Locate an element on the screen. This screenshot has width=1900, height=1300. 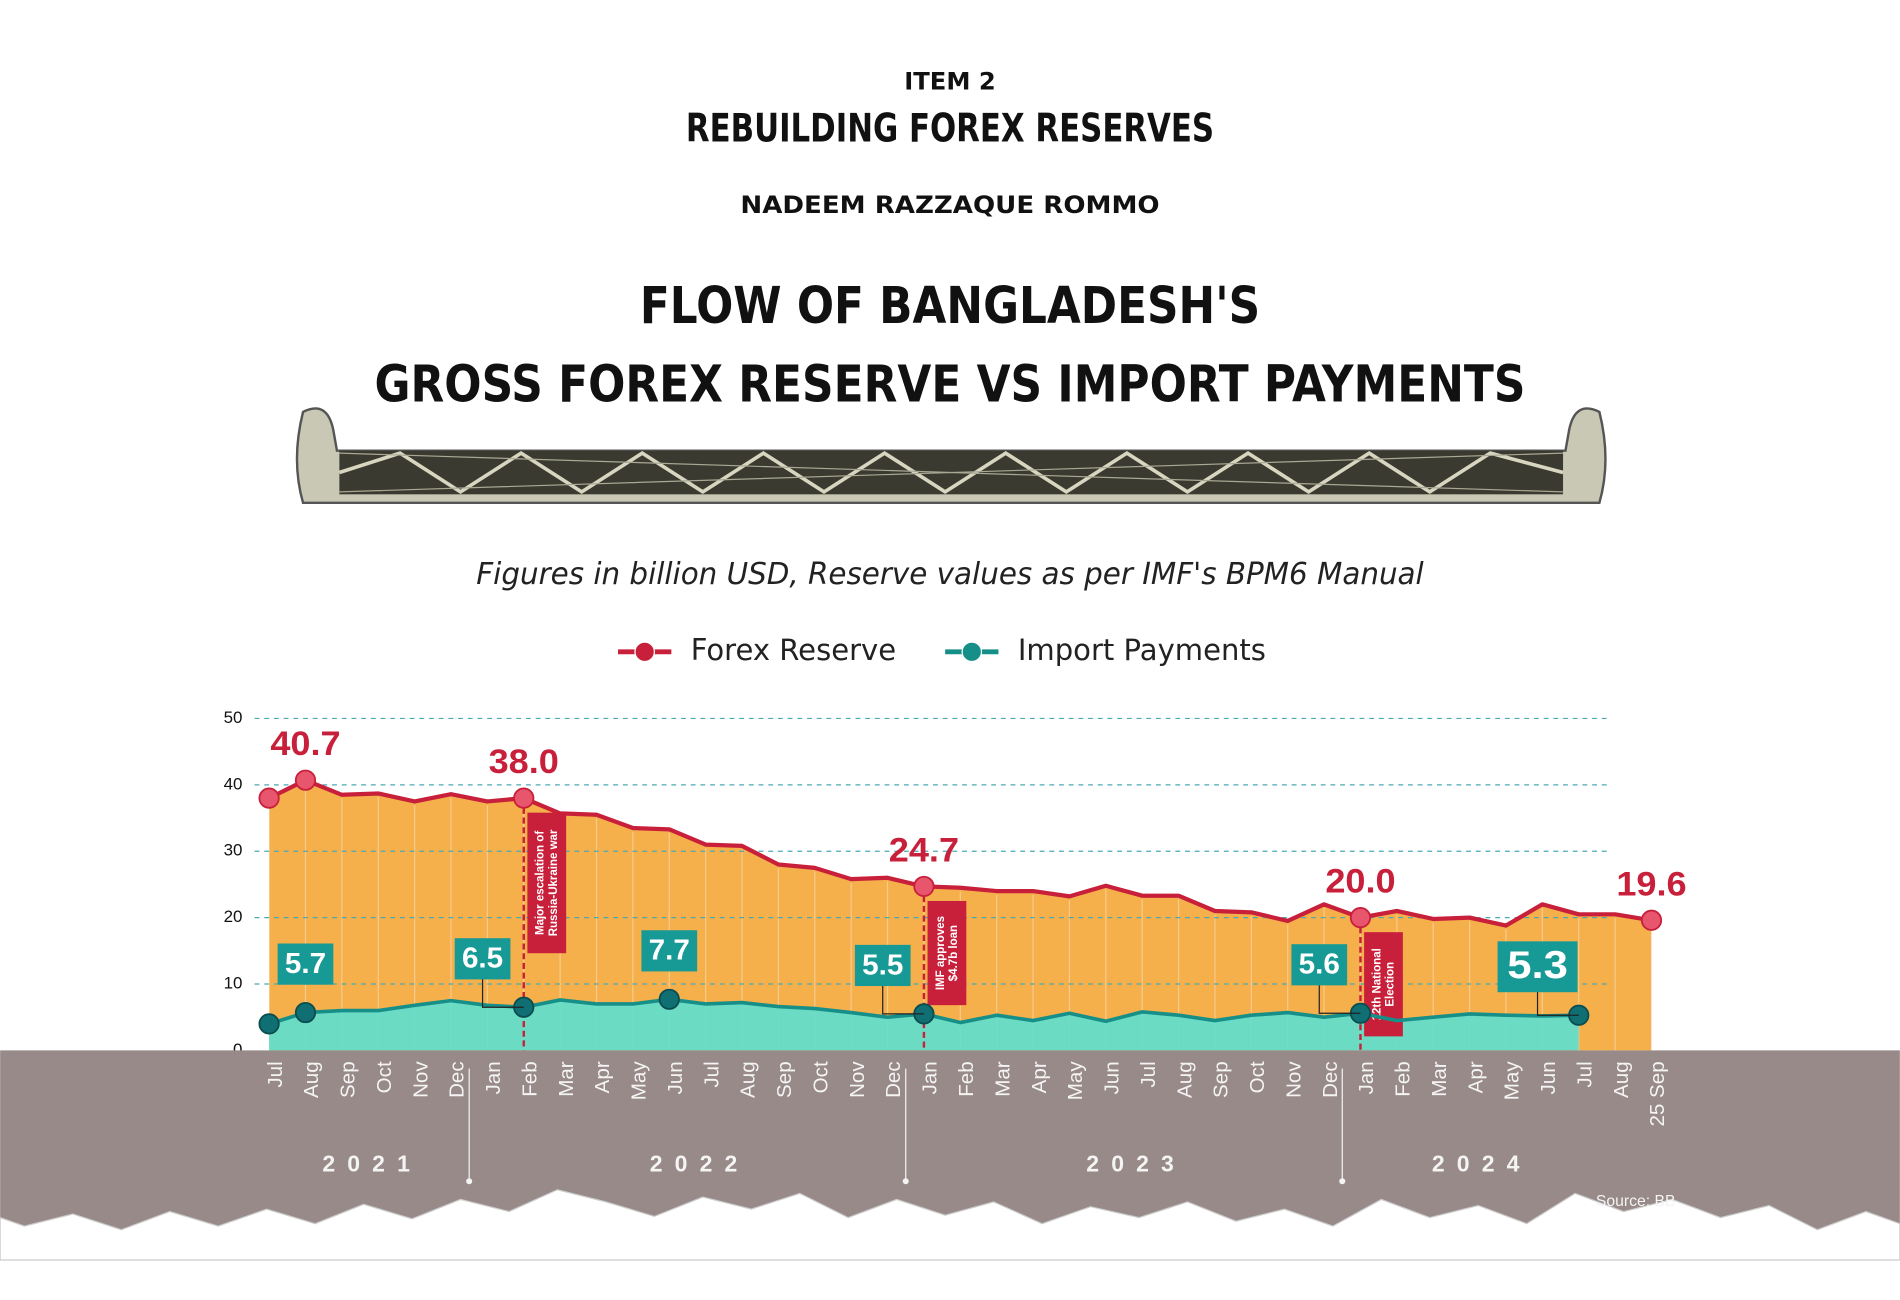
annotation: Major escalation ofRussia-Ukraine war is located at coordinates (547, 882).